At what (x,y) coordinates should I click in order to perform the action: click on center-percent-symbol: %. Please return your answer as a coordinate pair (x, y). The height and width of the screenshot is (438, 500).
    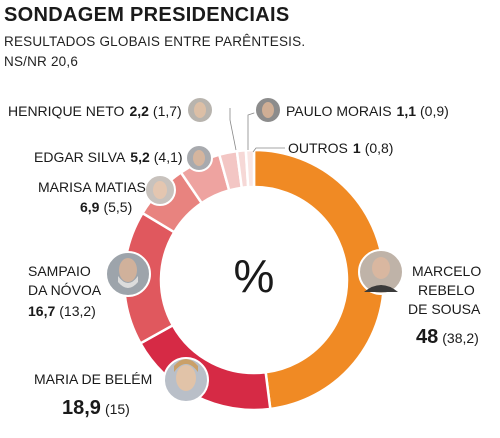
    Looking at the image, I should click on (254, 276).